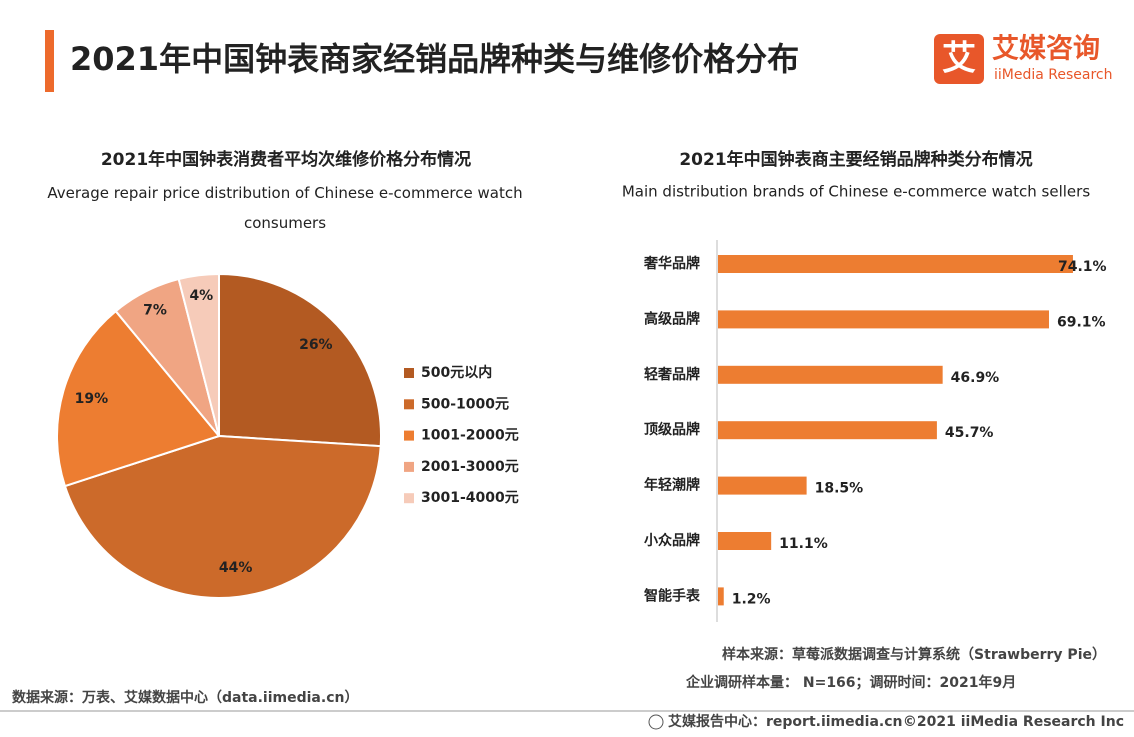 The image size is (1134, 737). Describe the element at coordinates (456, 372) in the screenshot. I see `legend-label: 500元以内` at that location.